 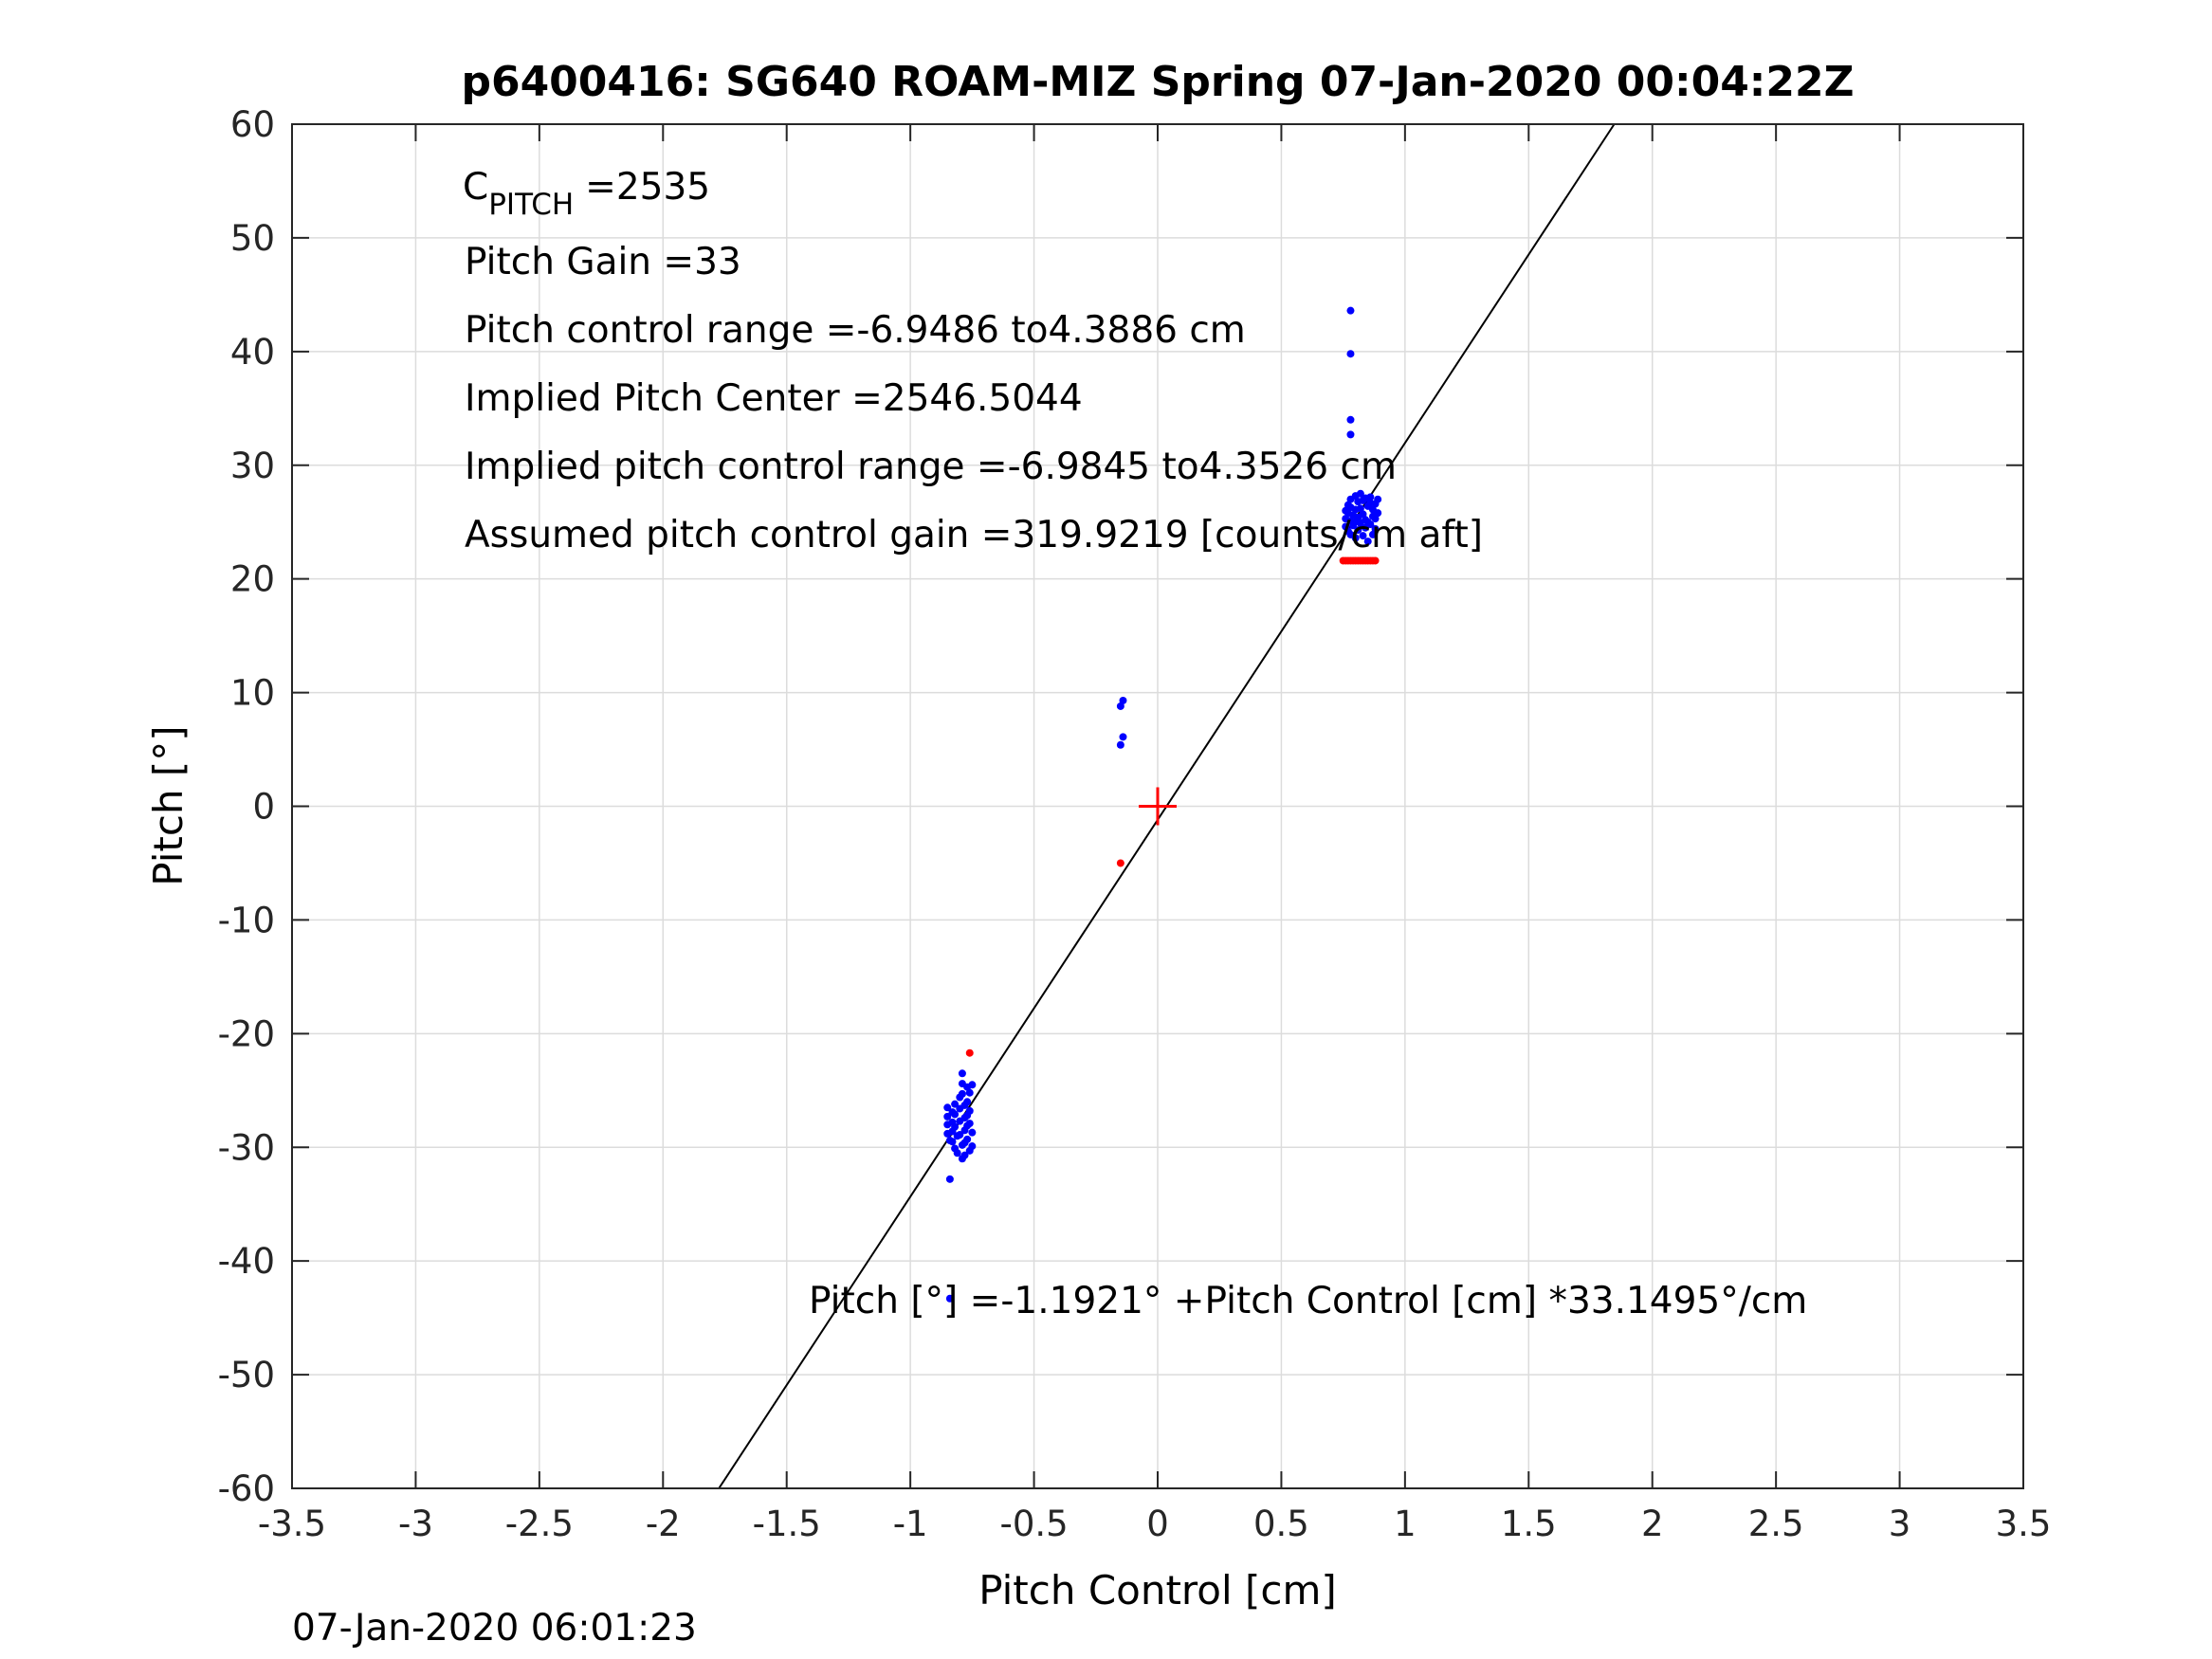 I want to click on x-tick-label: 1, so click(x=1405, y=1524).